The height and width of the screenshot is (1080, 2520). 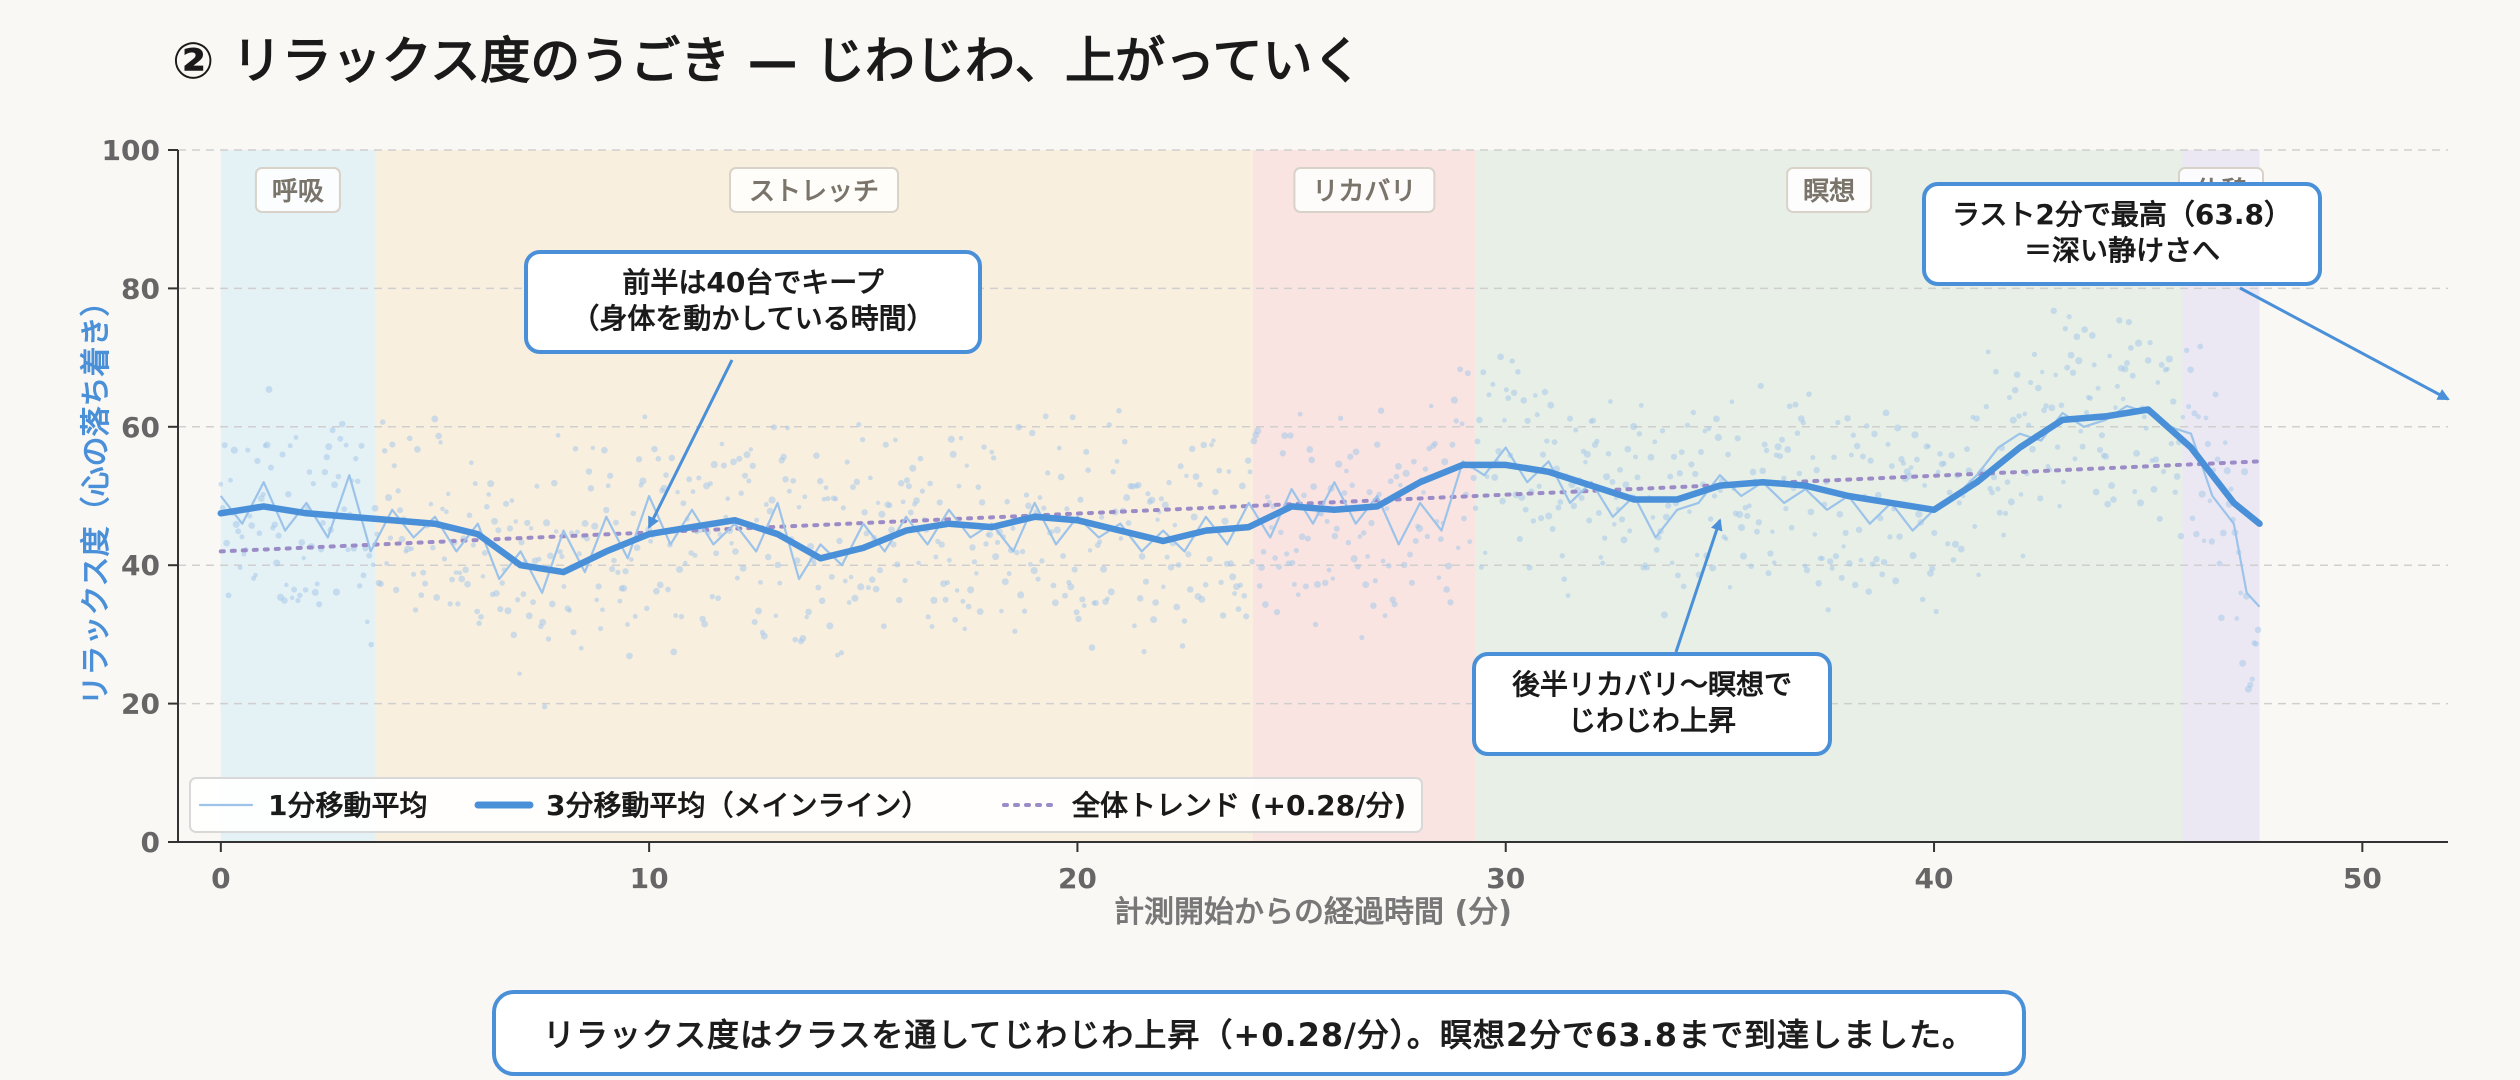 What do you see at coordinates (2362, 878) in the screenshot?
I see `x-tick-label: 50` at bounding box center [2362, 878].